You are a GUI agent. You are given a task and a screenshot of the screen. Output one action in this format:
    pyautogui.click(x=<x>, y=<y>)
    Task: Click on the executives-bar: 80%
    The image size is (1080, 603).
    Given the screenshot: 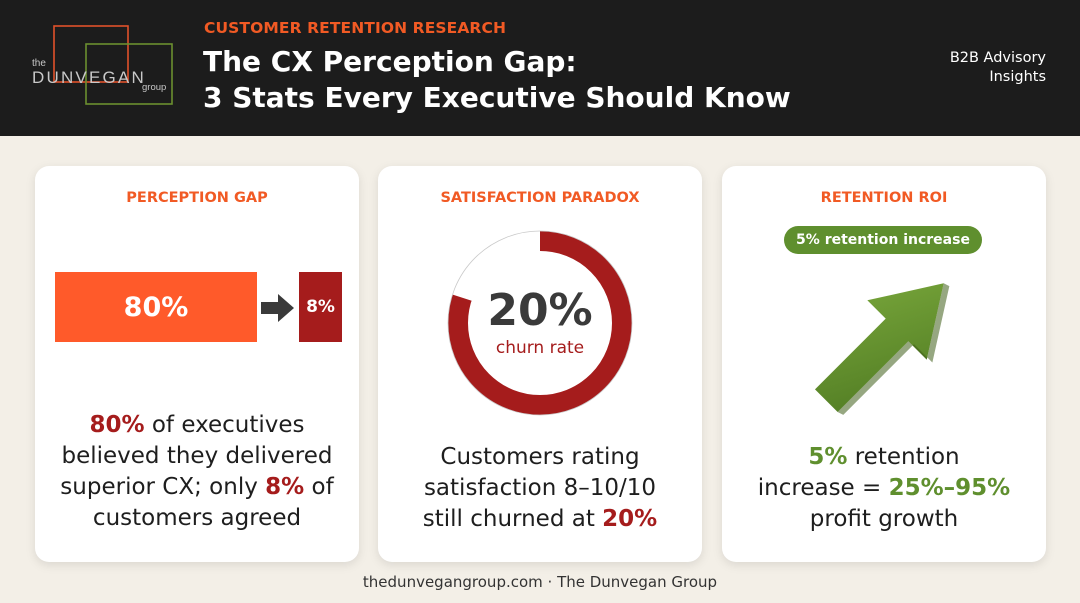 What is the action you would take?
    pyautogui.click(x=156, y=307)
    